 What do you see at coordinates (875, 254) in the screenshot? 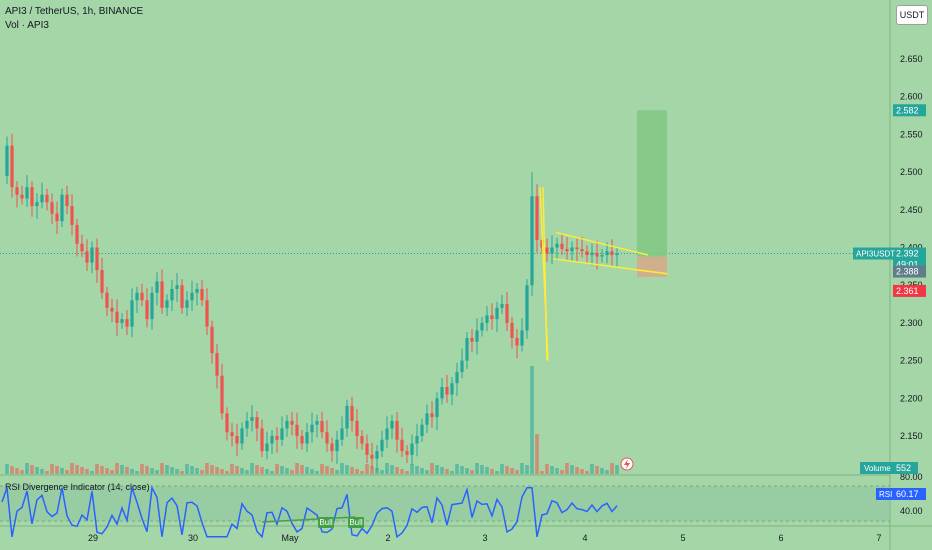
I see `symbol-price-tag-text: API3USDT` at bounding box center [875, 254].